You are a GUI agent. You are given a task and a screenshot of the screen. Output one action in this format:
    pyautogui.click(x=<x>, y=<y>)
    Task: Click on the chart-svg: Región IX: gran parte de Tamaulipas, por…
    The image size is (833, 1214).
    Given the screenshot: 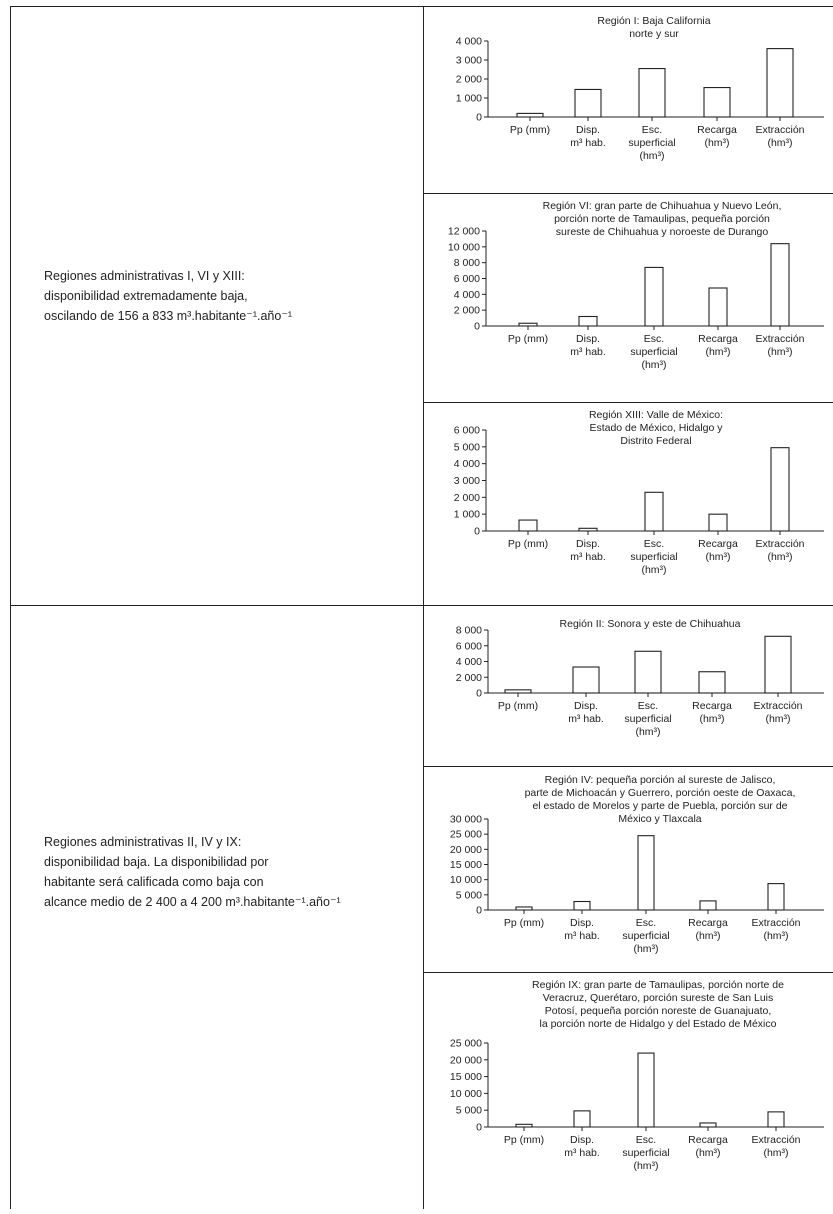 What is the action you would take?
    pyautogui.click(x=637, y=1075)
    